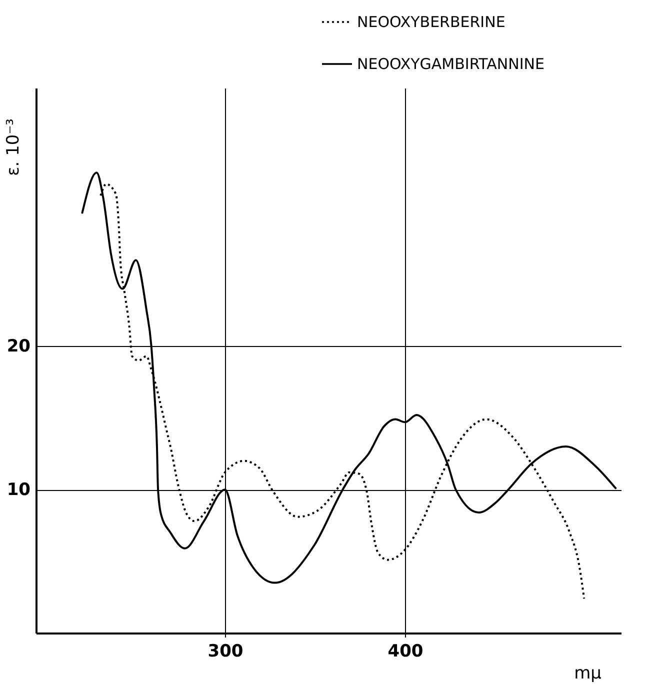 The width and height of the screenshot is (653, 688). I want to click on x-axis-title: mμ, so click(588, 674).